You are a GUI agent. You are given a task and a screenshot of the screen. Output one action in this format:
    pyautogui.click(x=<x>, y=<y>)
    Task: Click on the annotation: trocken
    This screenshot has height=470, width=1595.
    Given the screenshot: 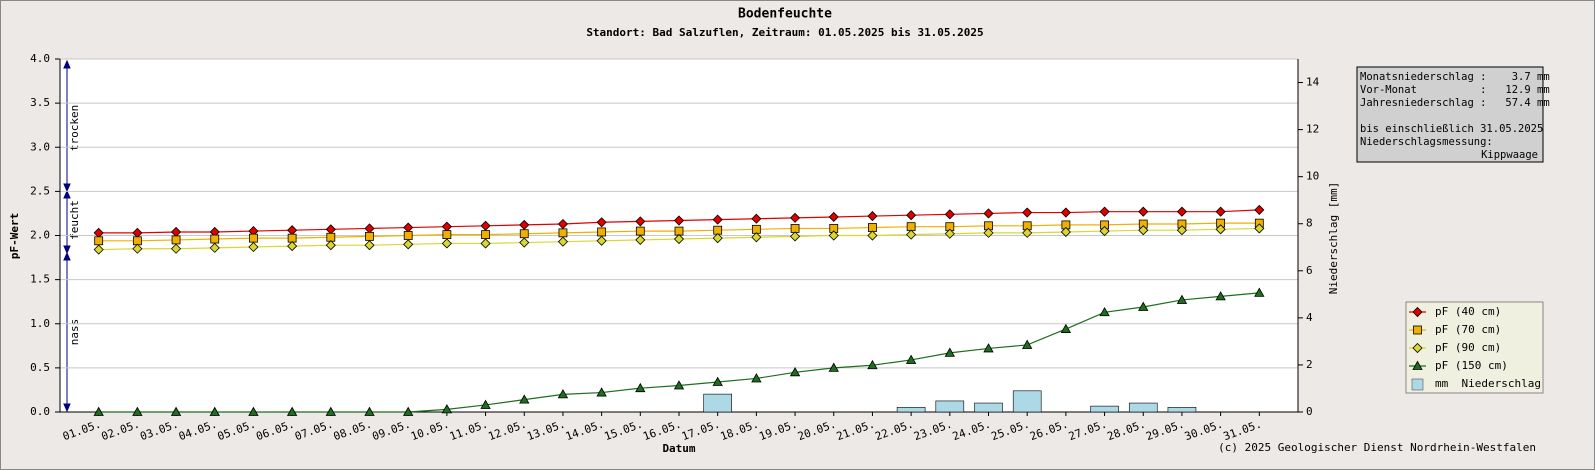 What is the action you would take?
    pyautogui.click(x=74, y=128)
    